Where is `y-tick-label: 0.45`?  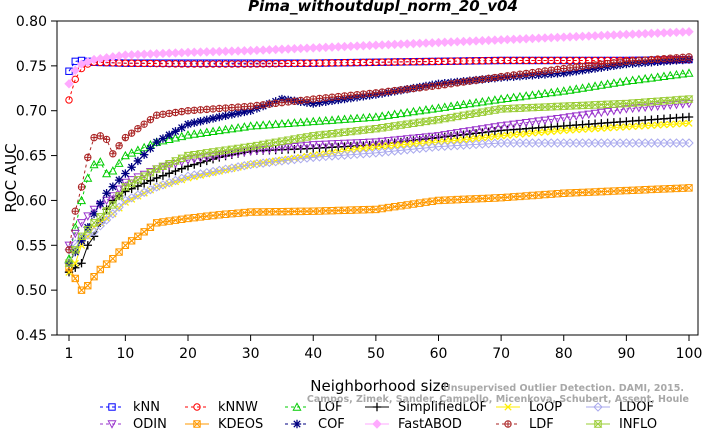
y-tick-label: 0.45 is located at coordinates (31, 336).